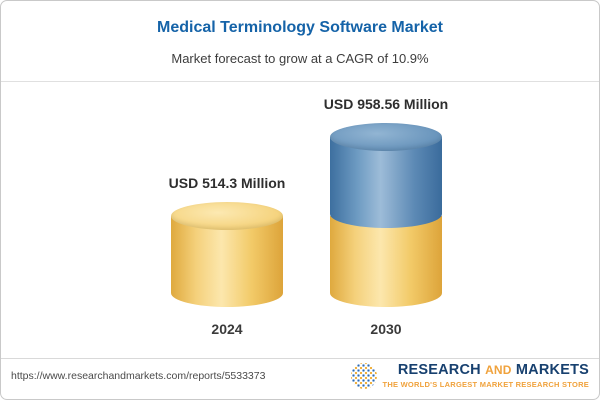  Describe the element at coordinates (300, 27) in the screenshot. I see `page-title: Medical Terminology Software Market` at that location.